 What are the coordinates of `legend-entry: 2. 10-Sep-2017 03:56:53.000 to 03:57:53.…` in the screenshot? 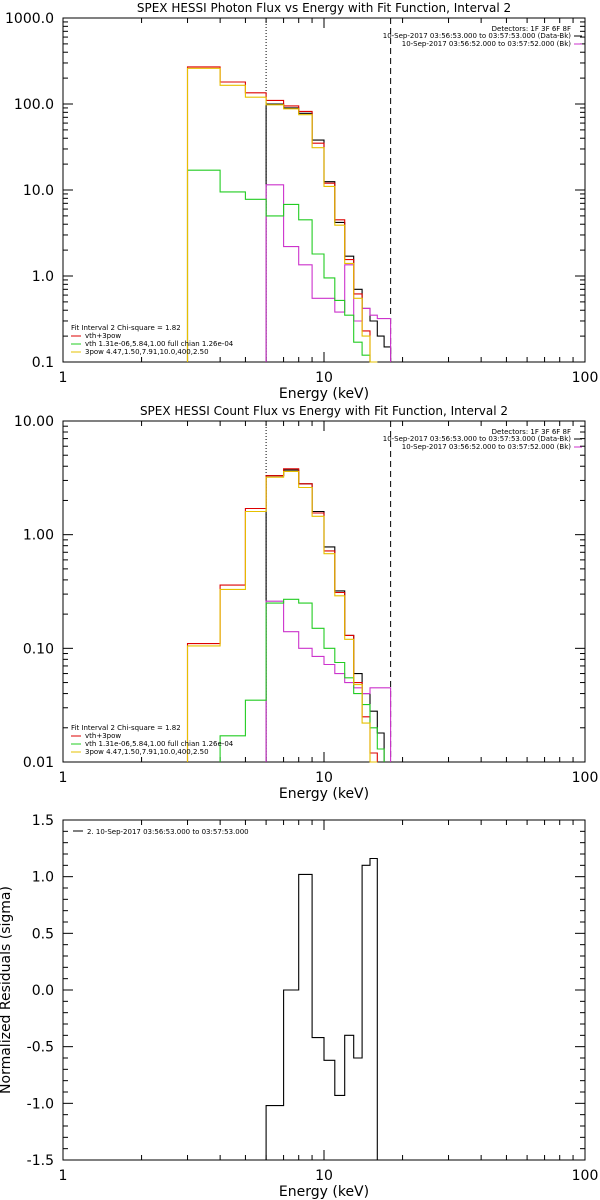 It's located at (168, 832).